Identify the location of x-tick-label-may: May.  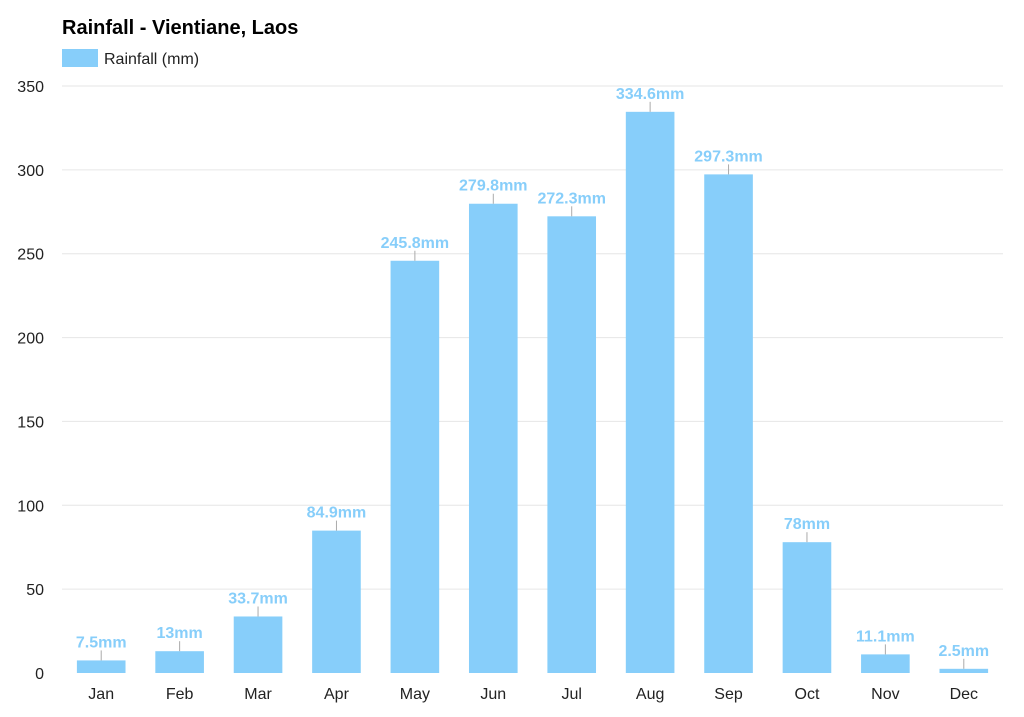
(415, 694).